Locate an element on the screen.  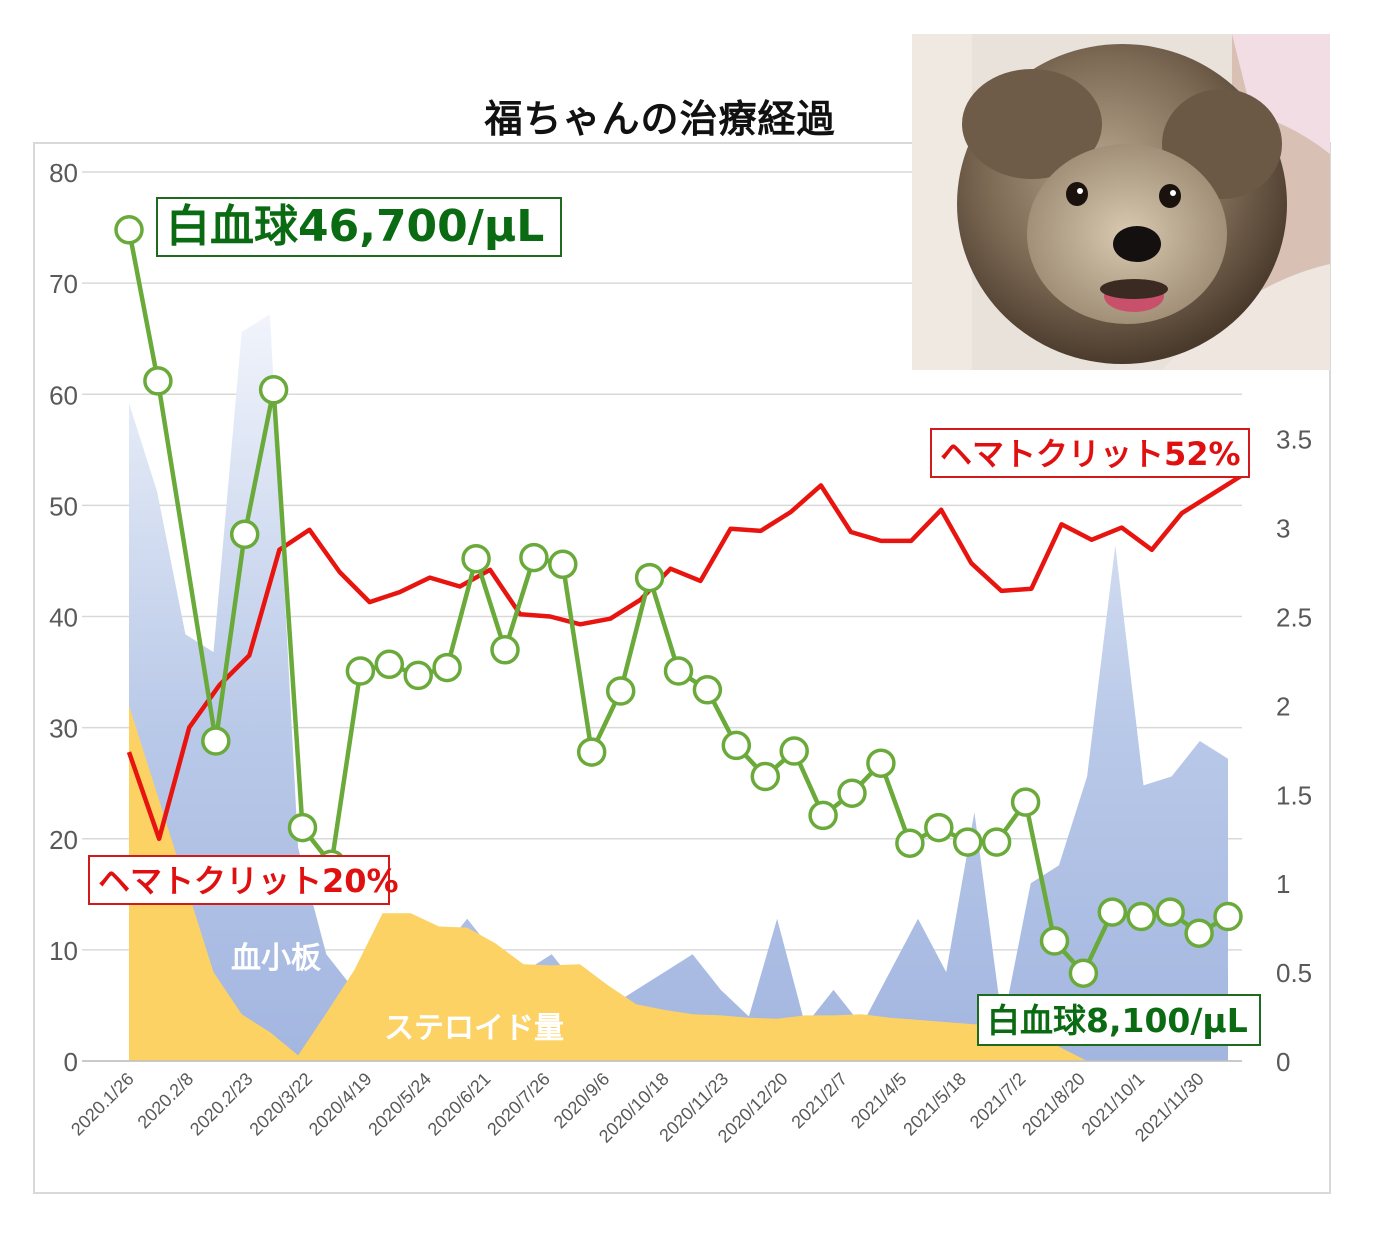
y-left-tick-label: 20 is located at coordinates (63, 840).